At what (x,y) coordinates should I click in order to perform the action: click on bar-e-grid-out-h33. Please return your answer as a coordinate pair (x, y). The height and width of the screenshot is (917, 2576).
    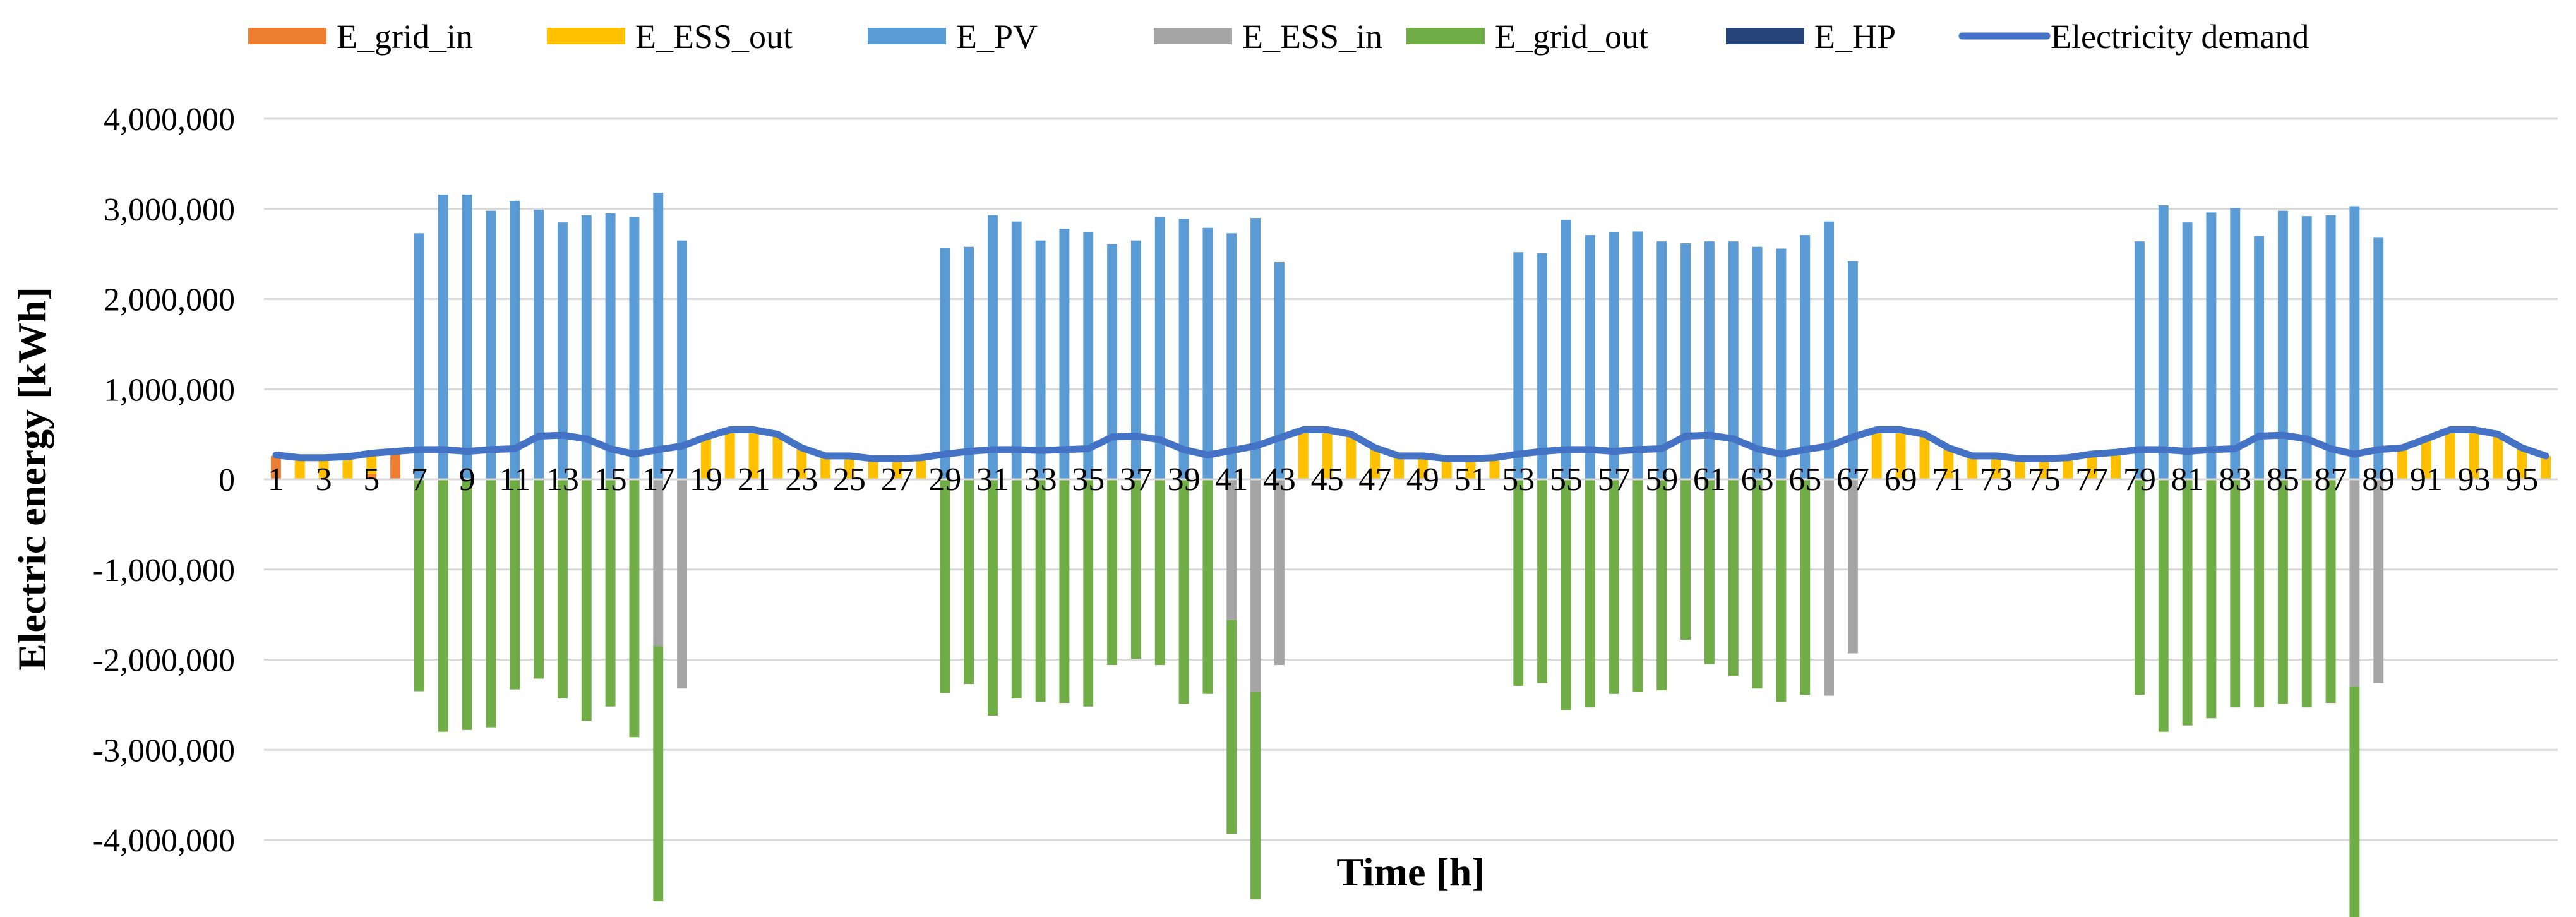
    Looking at the image, I should click on (1040, 591).